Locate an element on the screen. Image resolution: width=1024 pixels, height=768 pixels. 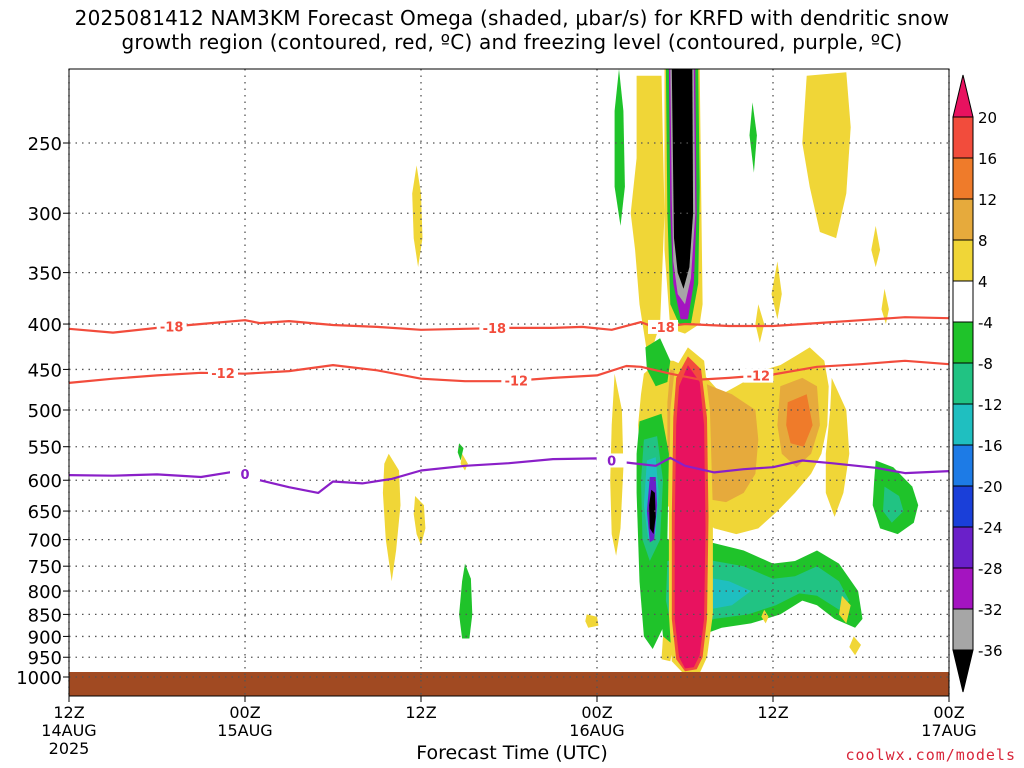
colorbar-label: 4 is located at coordinates (983, 282).